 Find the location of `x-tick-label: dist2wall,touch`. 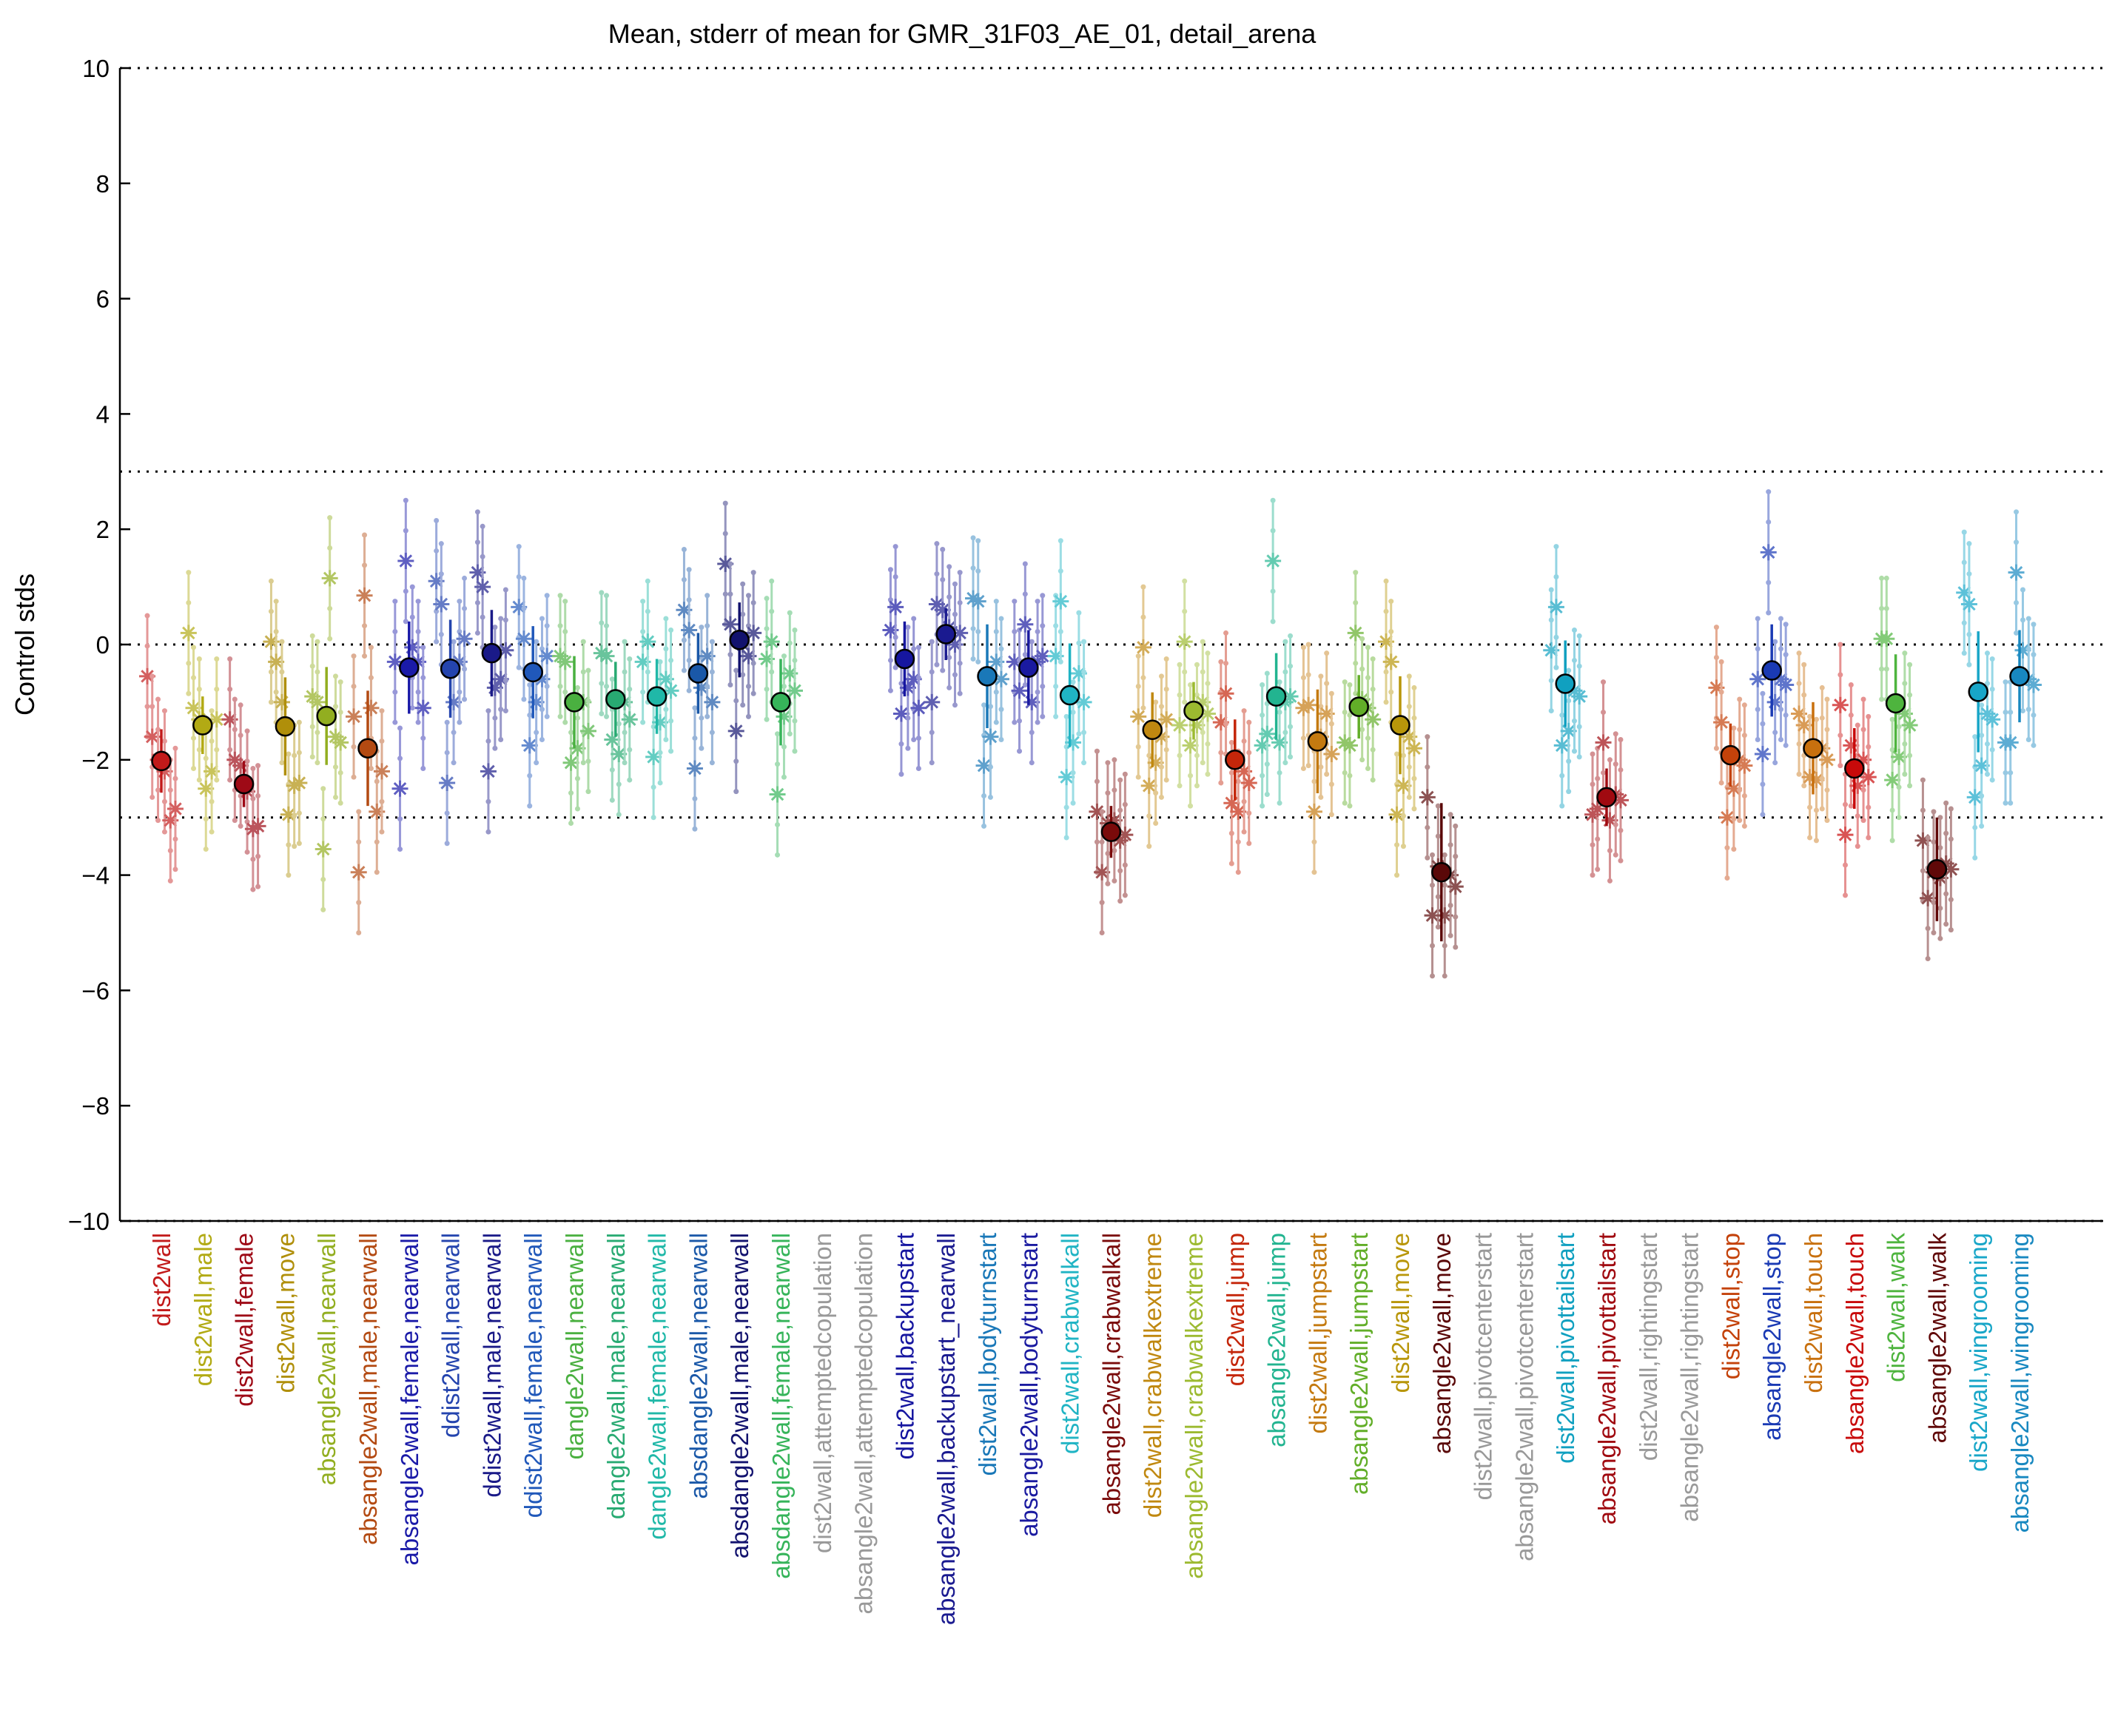

x-tick-label: dist2wall,touch is located at coordinates (1813, 1313).